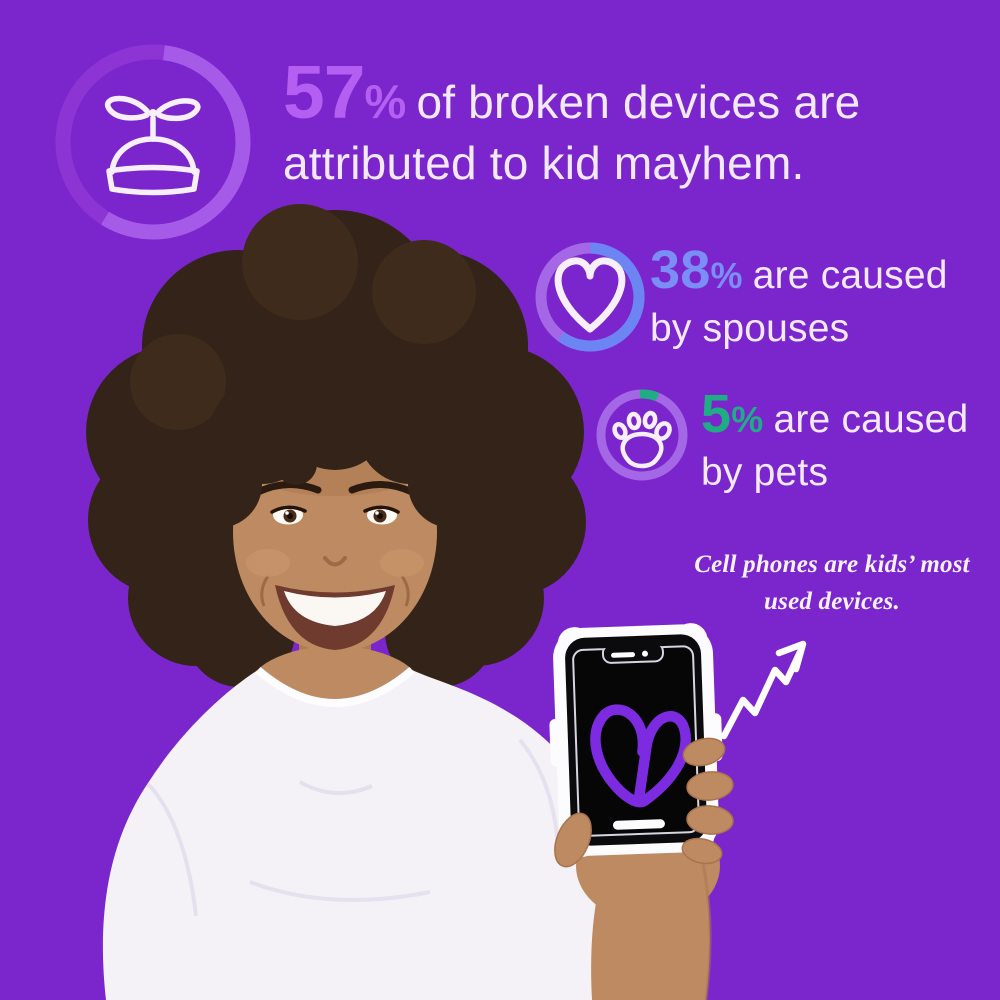  What do you see at coordinates (640, 756) in the screenshot?
I see `purple-heart-doodle` at bounding box center [640, 756].